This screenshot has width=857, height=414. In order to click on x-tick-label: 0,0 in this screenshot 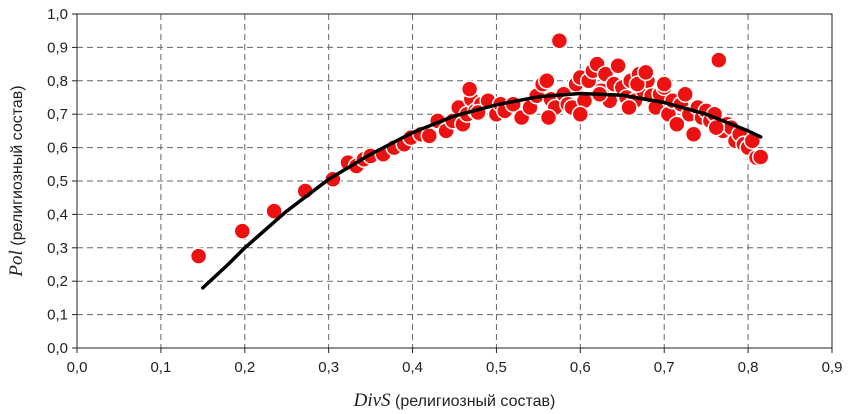, I will do `click(77, 367)`.